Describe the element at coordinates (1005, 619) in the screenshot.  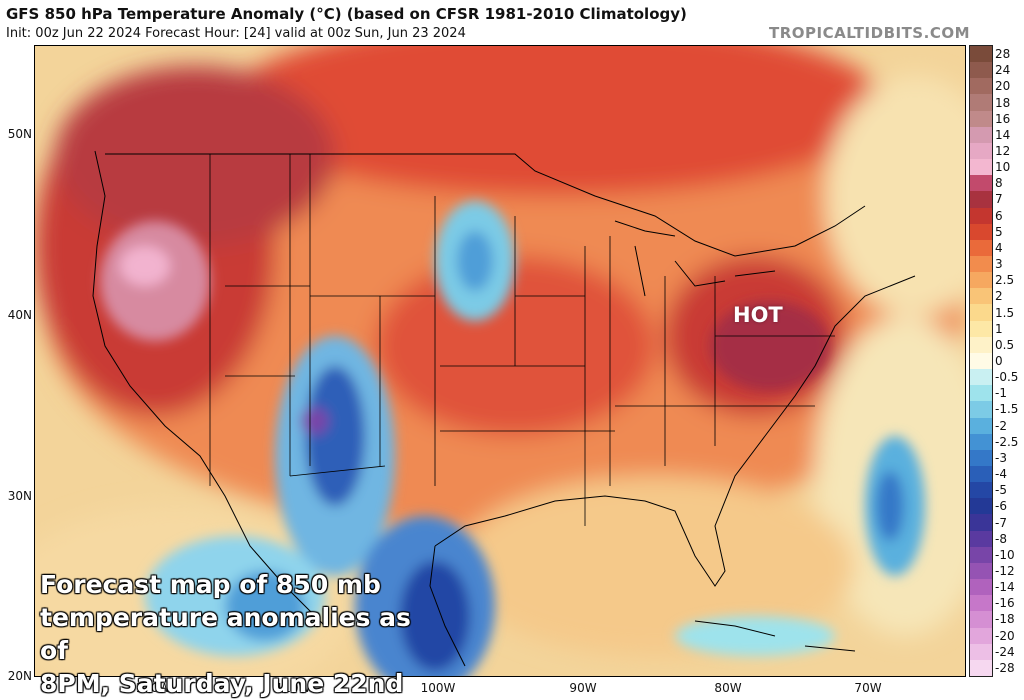
I see `colorbar-label: -18` at that location.